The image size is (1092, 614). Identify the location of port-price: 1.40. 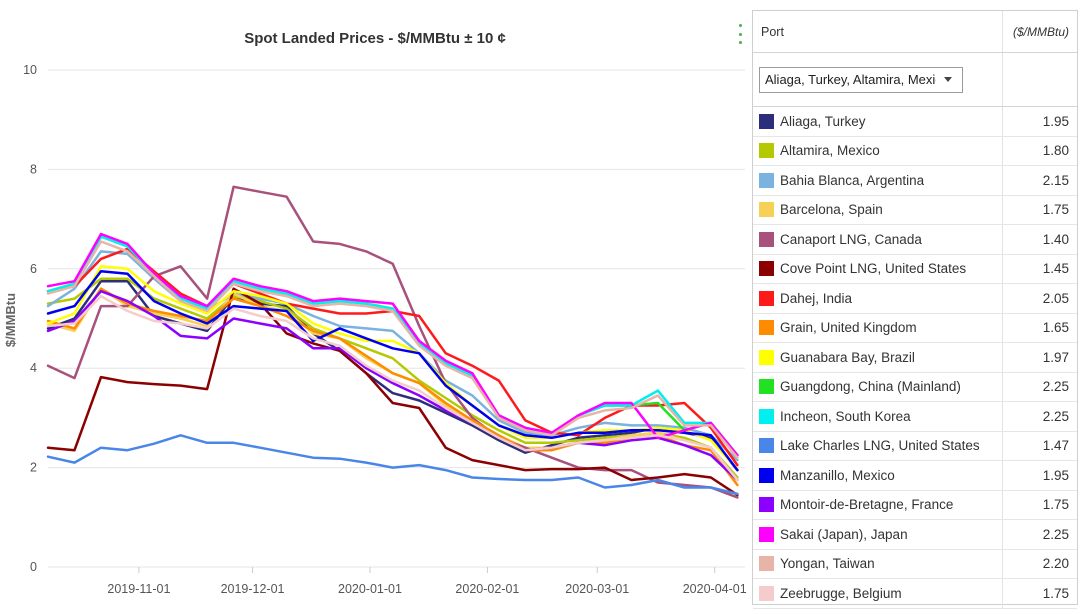
(1055, 239).